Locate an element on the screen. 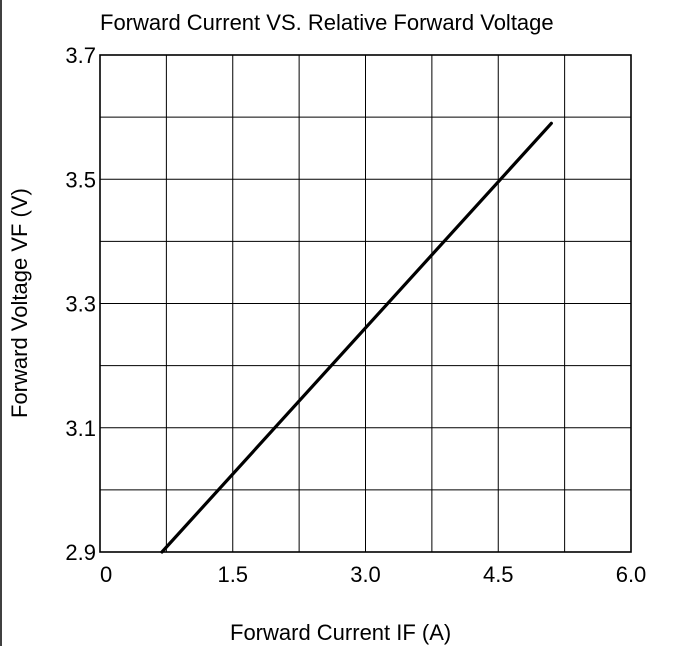 Image resolution: width=681 pixels, height=646 pixels. y-axis-label: Forward Voltage VF (V) is located at coordinates (19, 303).